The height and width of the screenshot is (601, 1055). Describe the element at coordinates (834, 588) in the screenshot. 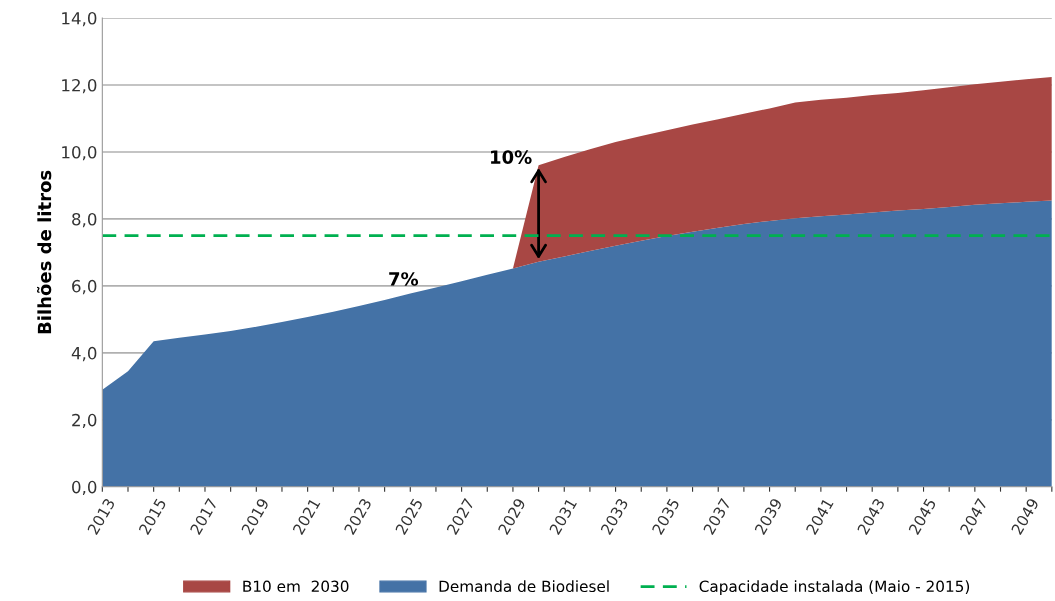

I see `legend-label: Capacidade instalada (Maio - 2015)` at that location.